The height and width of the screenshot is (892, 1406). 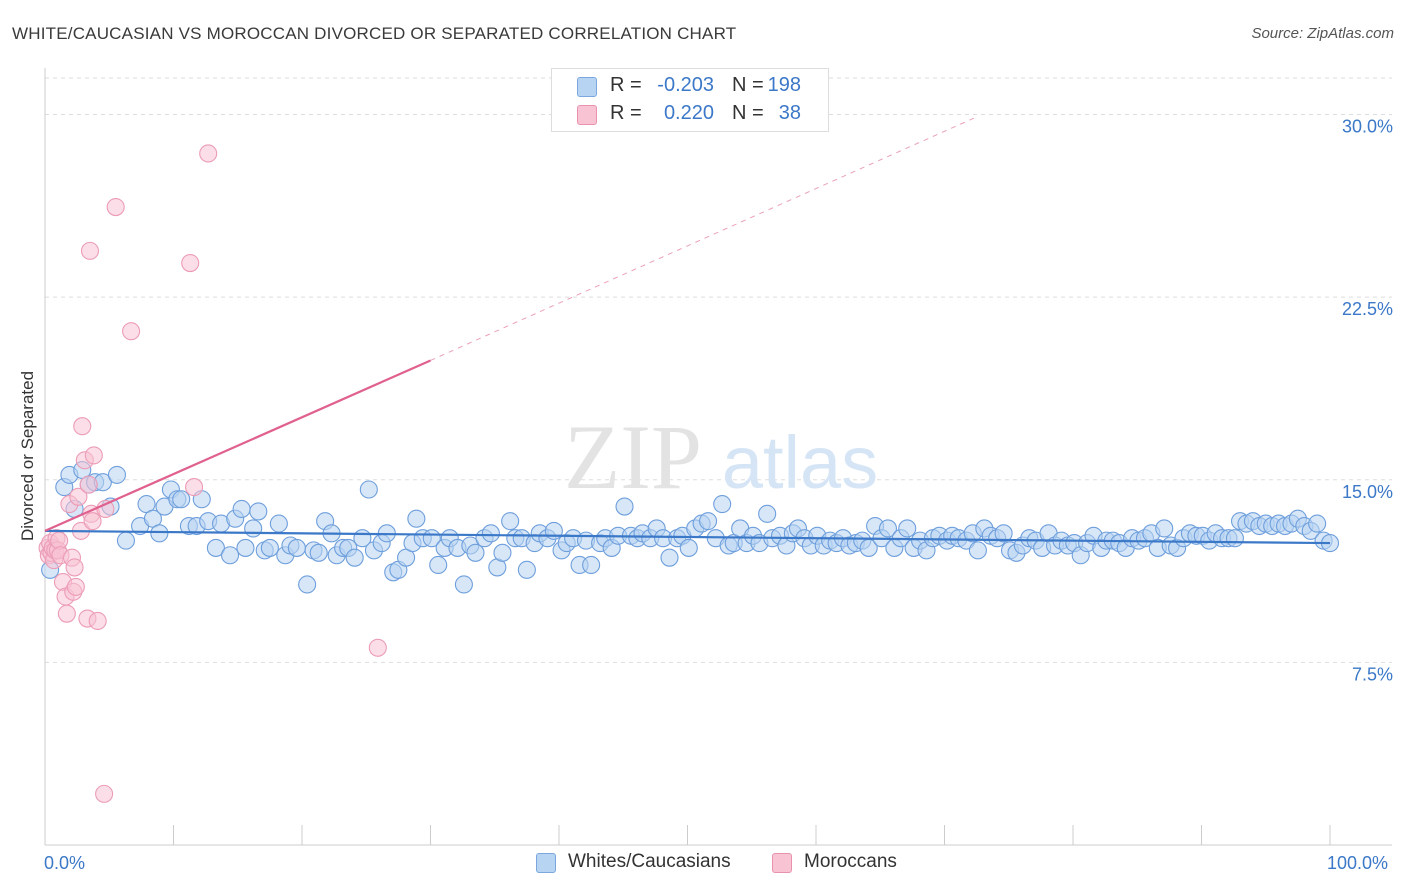 I want to click on stats-legend: R = -0.203 N = 198 R = 0.220 N = 38, so click(x=690, y=100).